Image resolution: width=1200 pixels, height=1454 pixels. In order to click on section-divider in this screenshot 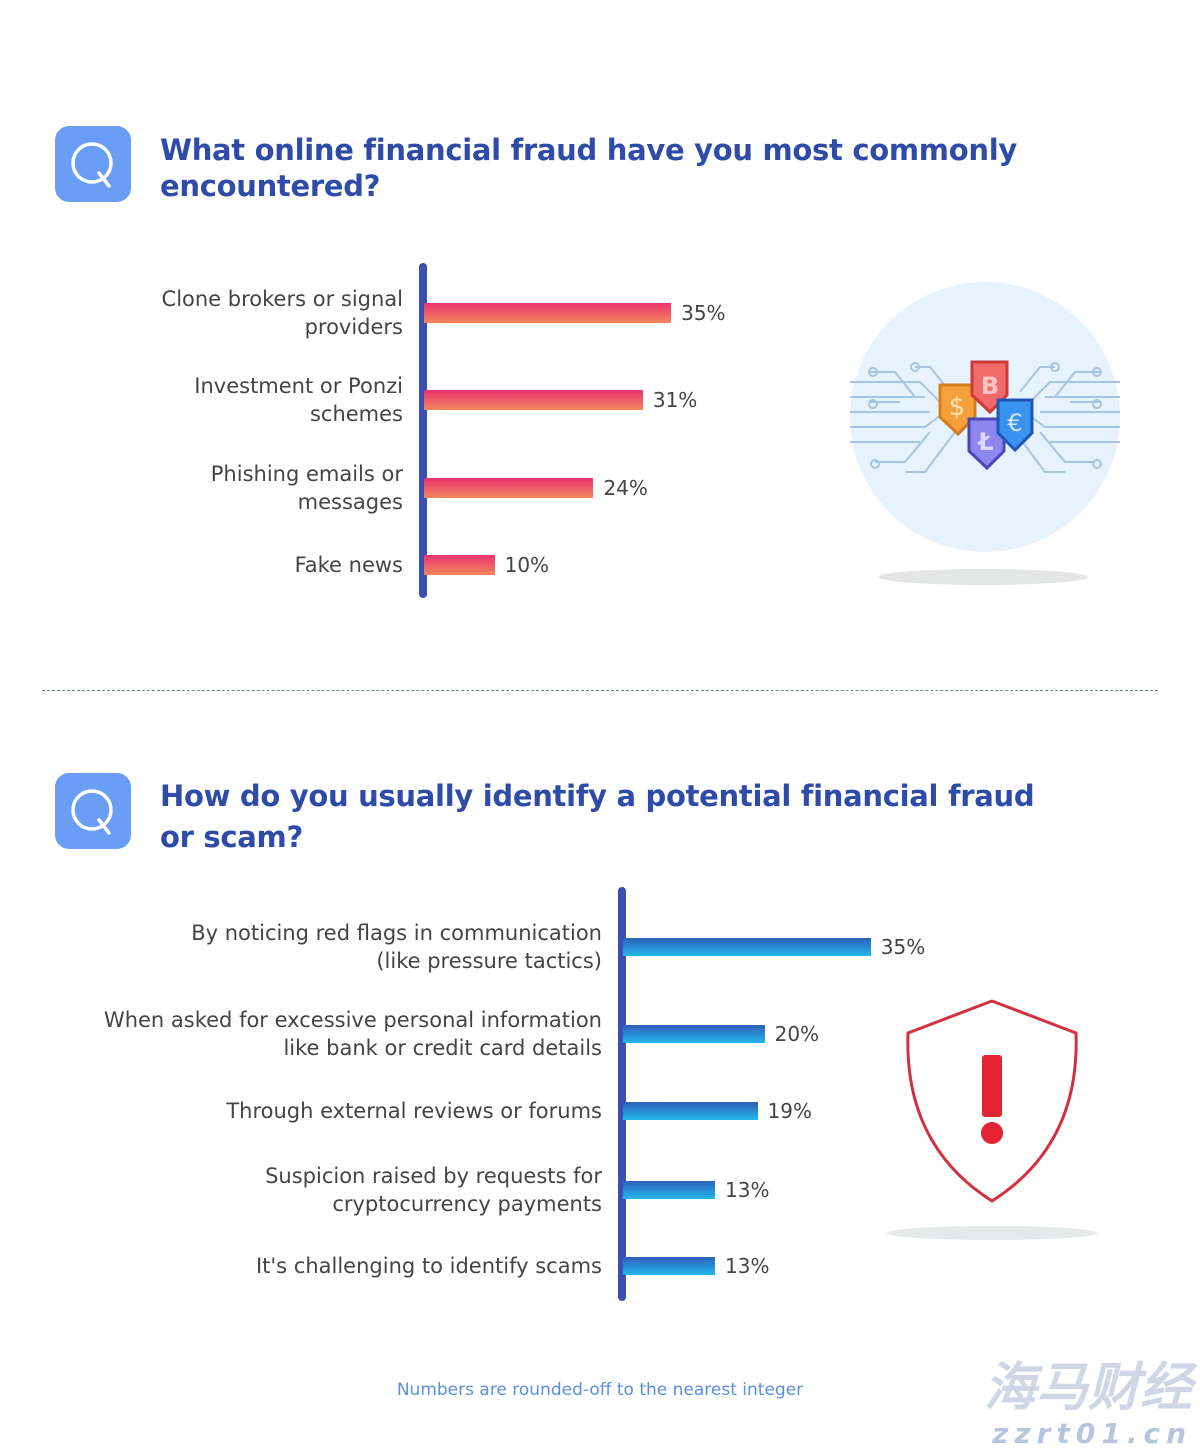, I will do `click(600, 690)`.